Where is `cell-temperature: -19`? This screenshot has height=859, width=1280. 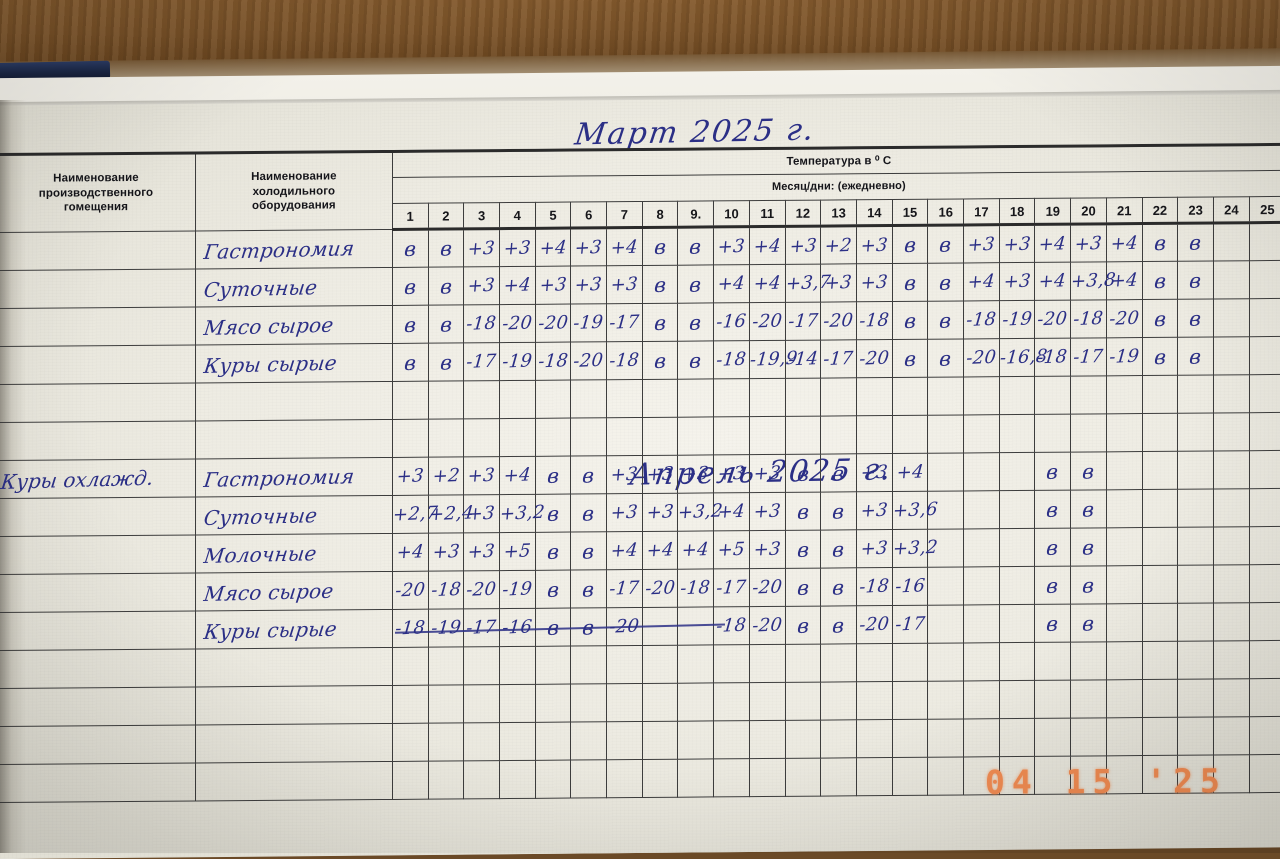 cell-temperature: -19 is located at coordinates (1017, 319).